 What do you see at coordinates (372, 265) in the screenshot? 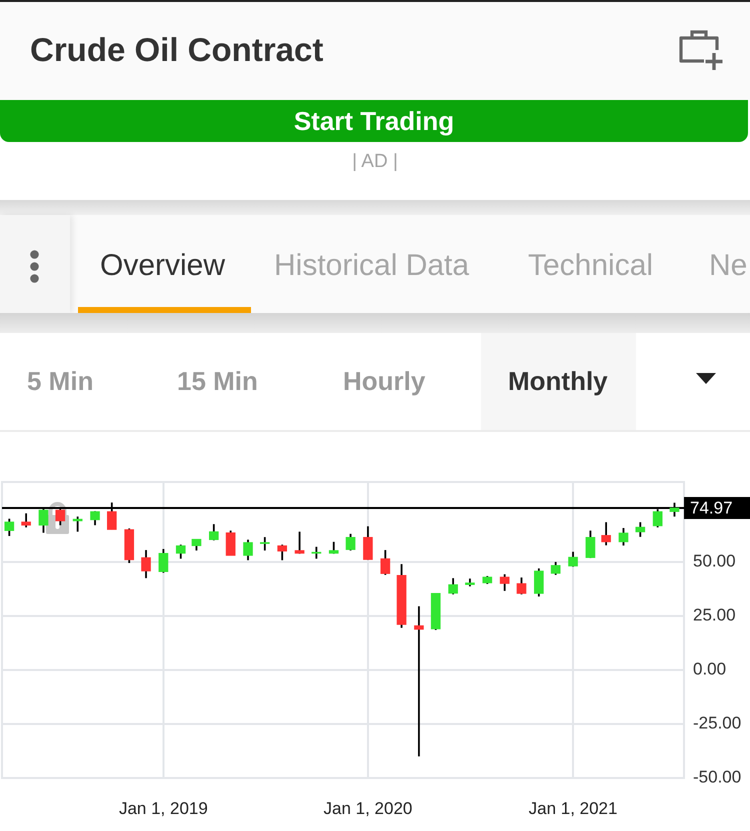
I see `text: Historical Data` at bounding box center [372, 265].